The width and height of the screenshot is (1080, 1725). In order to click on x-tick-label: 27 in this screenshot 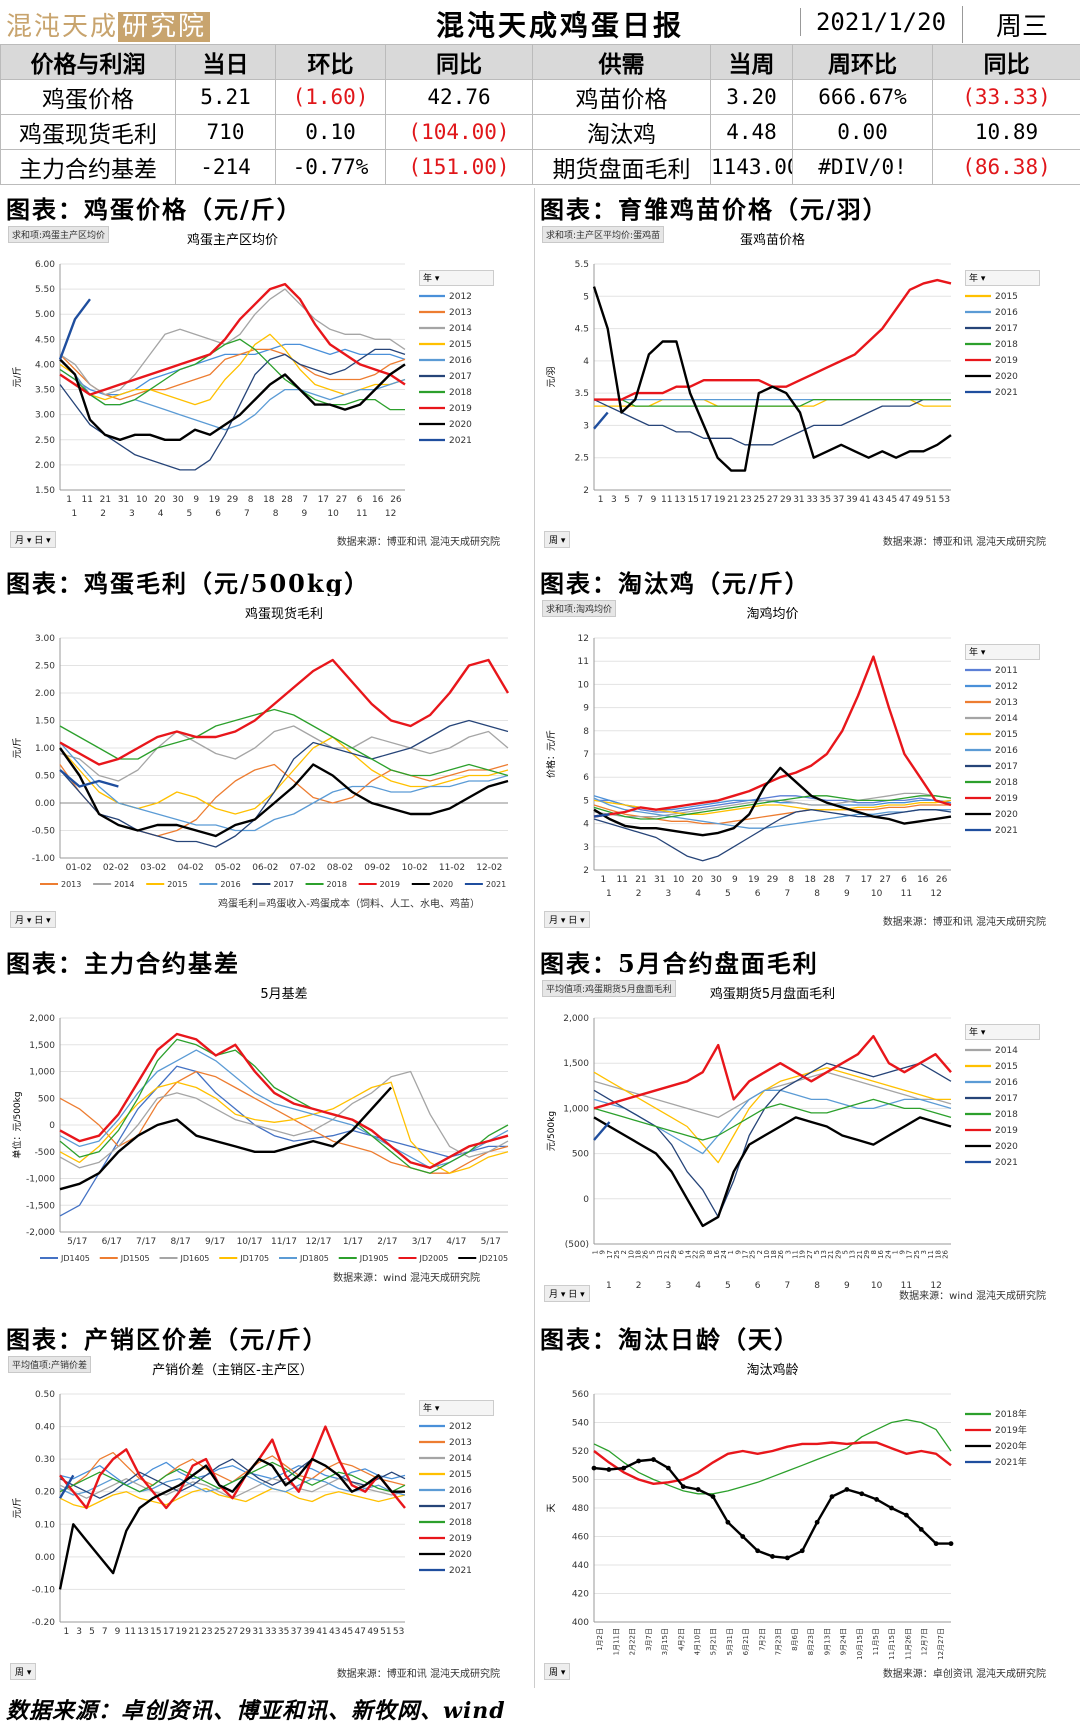, I will do `click(341, 500)`.